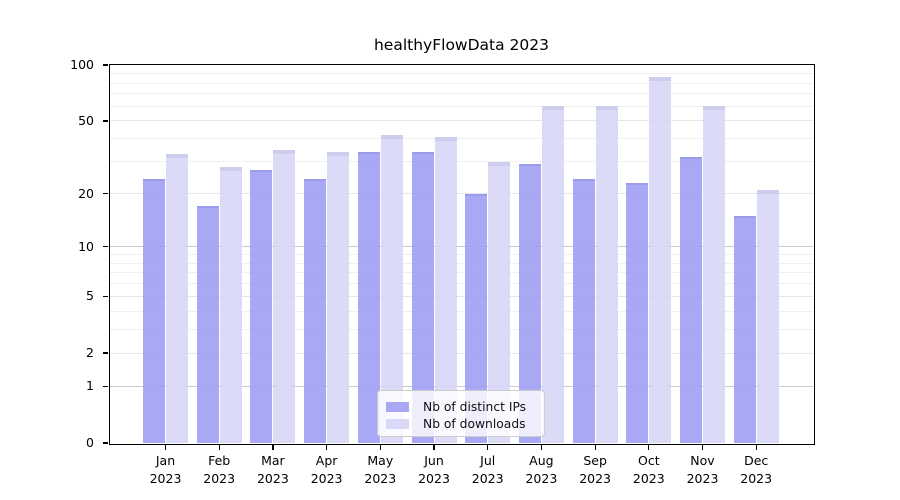 Image resolution: width=900 pixels, height=500 pixels. I want to click on x-tick-label-jun: Jun 2023, so click(434, 469).